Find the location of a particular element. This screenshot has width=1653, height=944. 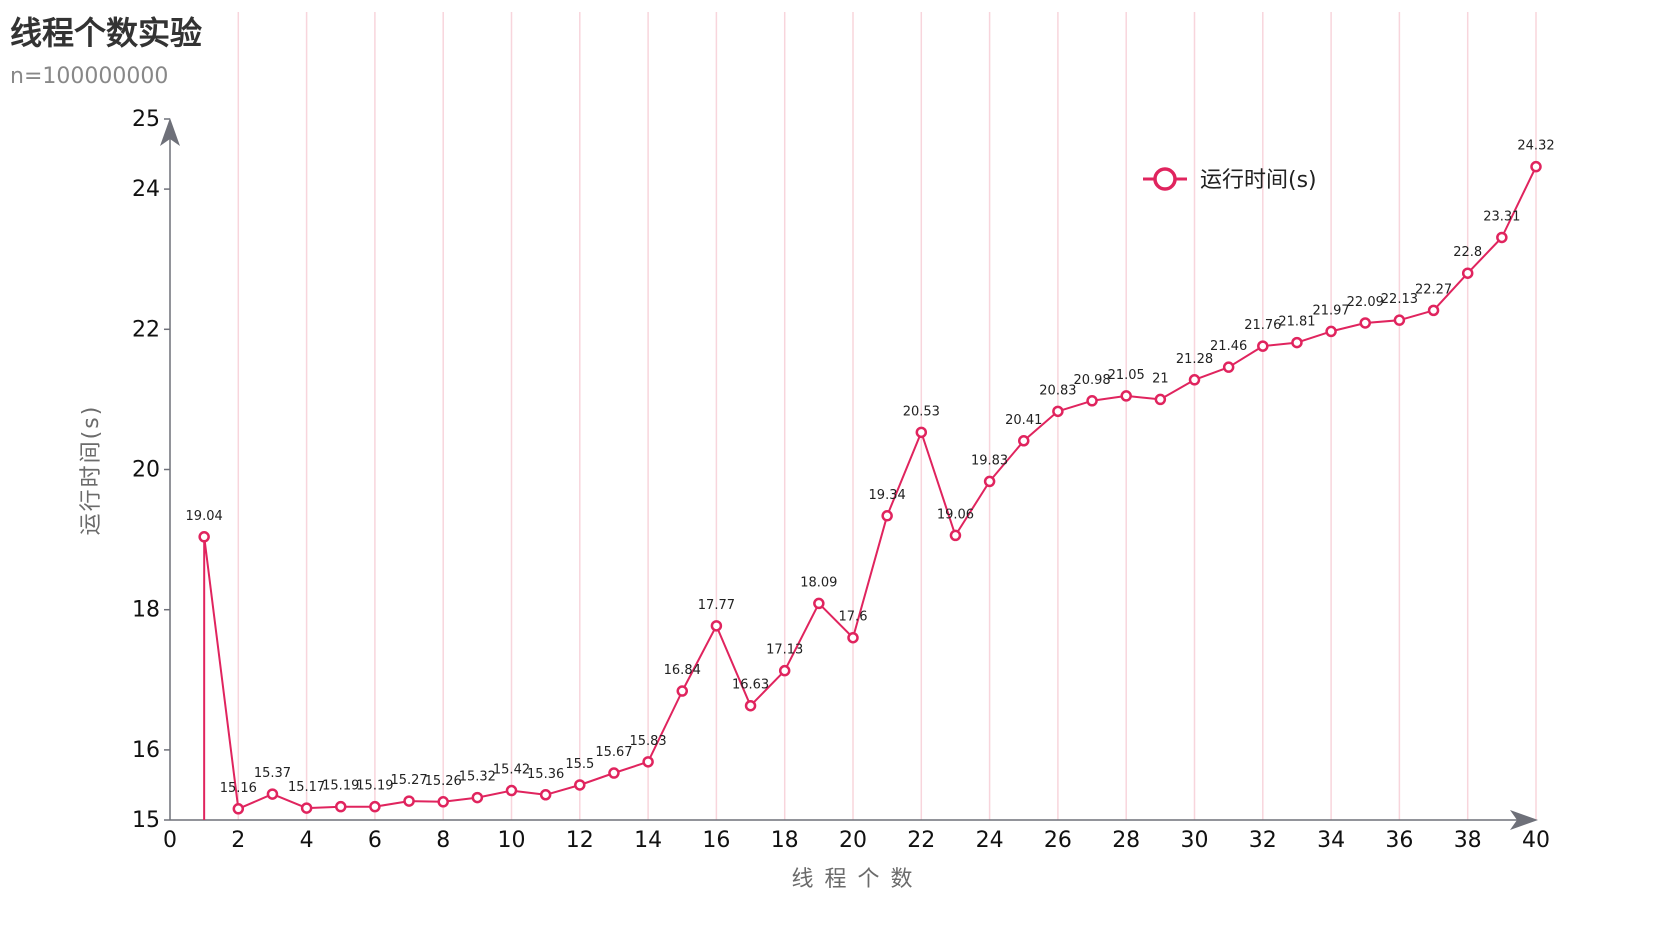

y-axis-arrow is located at coordinates (170, 132).